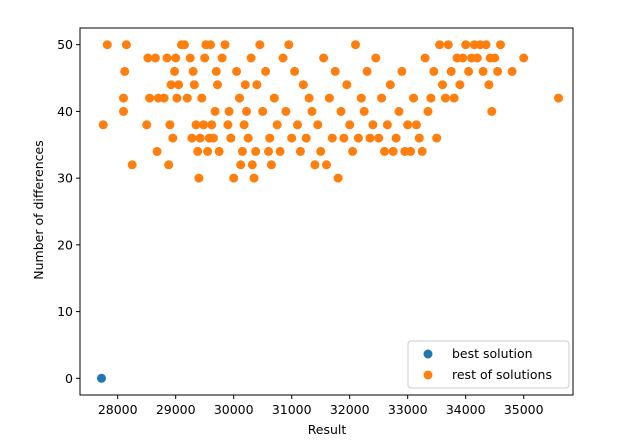 This screenshot has width=640, height=447. Describe the element at coordinates (466, 409) in the screenshot. I see `x-tick-label: 34000` at that location.